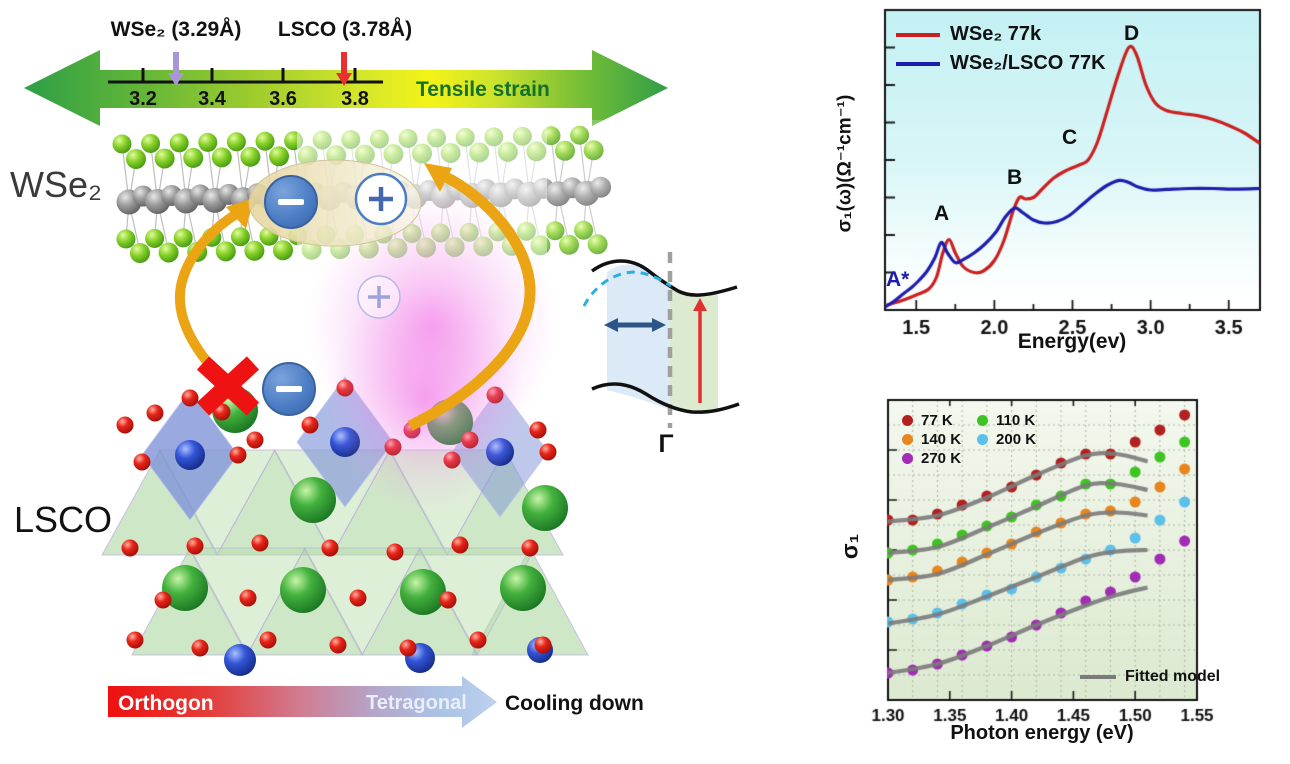  I want to click on momentum-arrow, so click(635, 325).